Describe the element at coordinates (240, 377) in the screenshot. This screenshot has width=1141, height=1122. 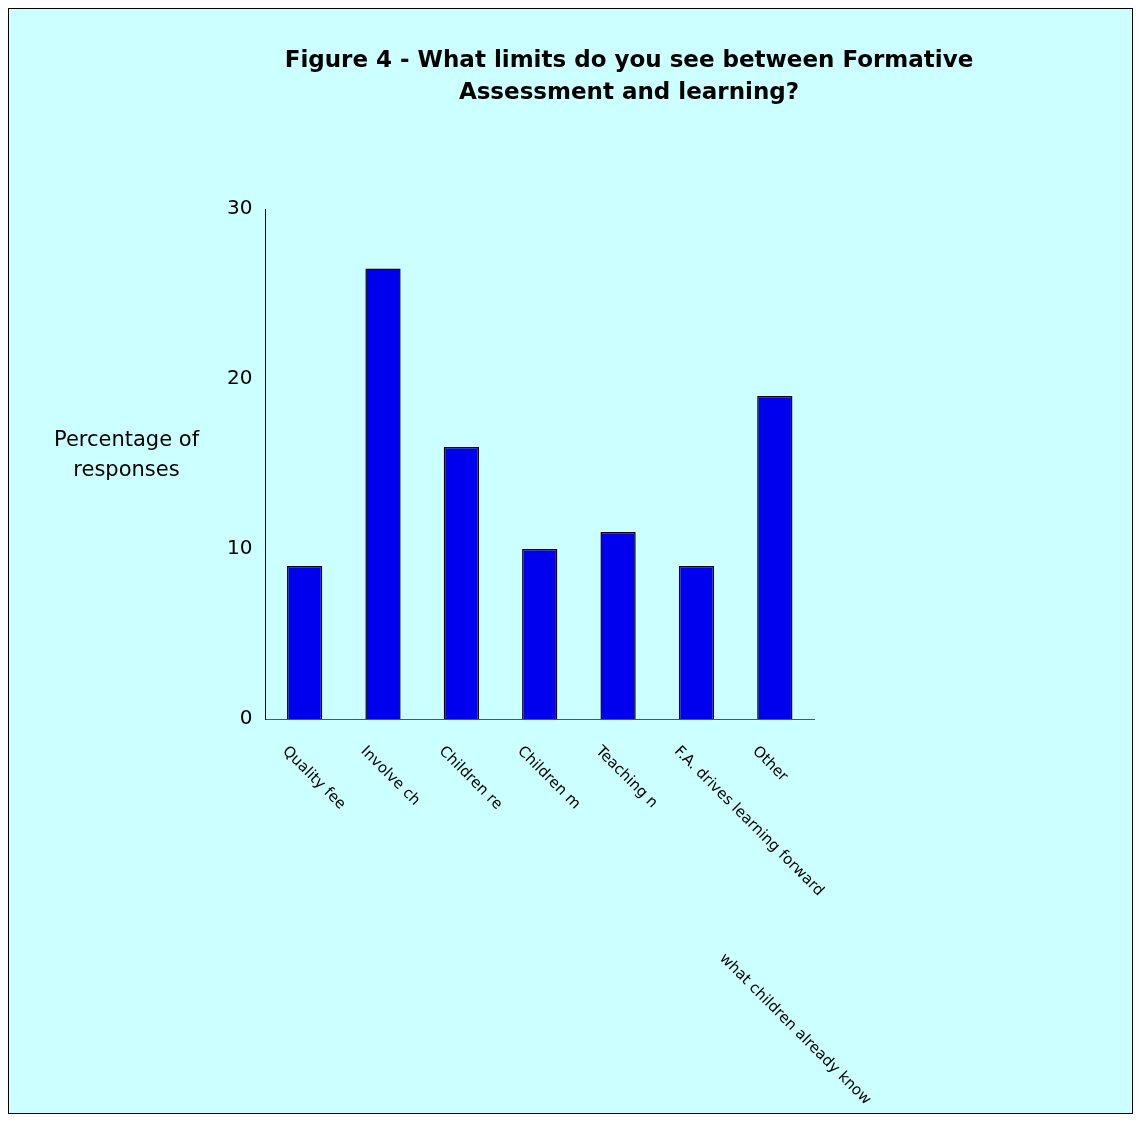
I see `y-tick-label: 20` at that location.